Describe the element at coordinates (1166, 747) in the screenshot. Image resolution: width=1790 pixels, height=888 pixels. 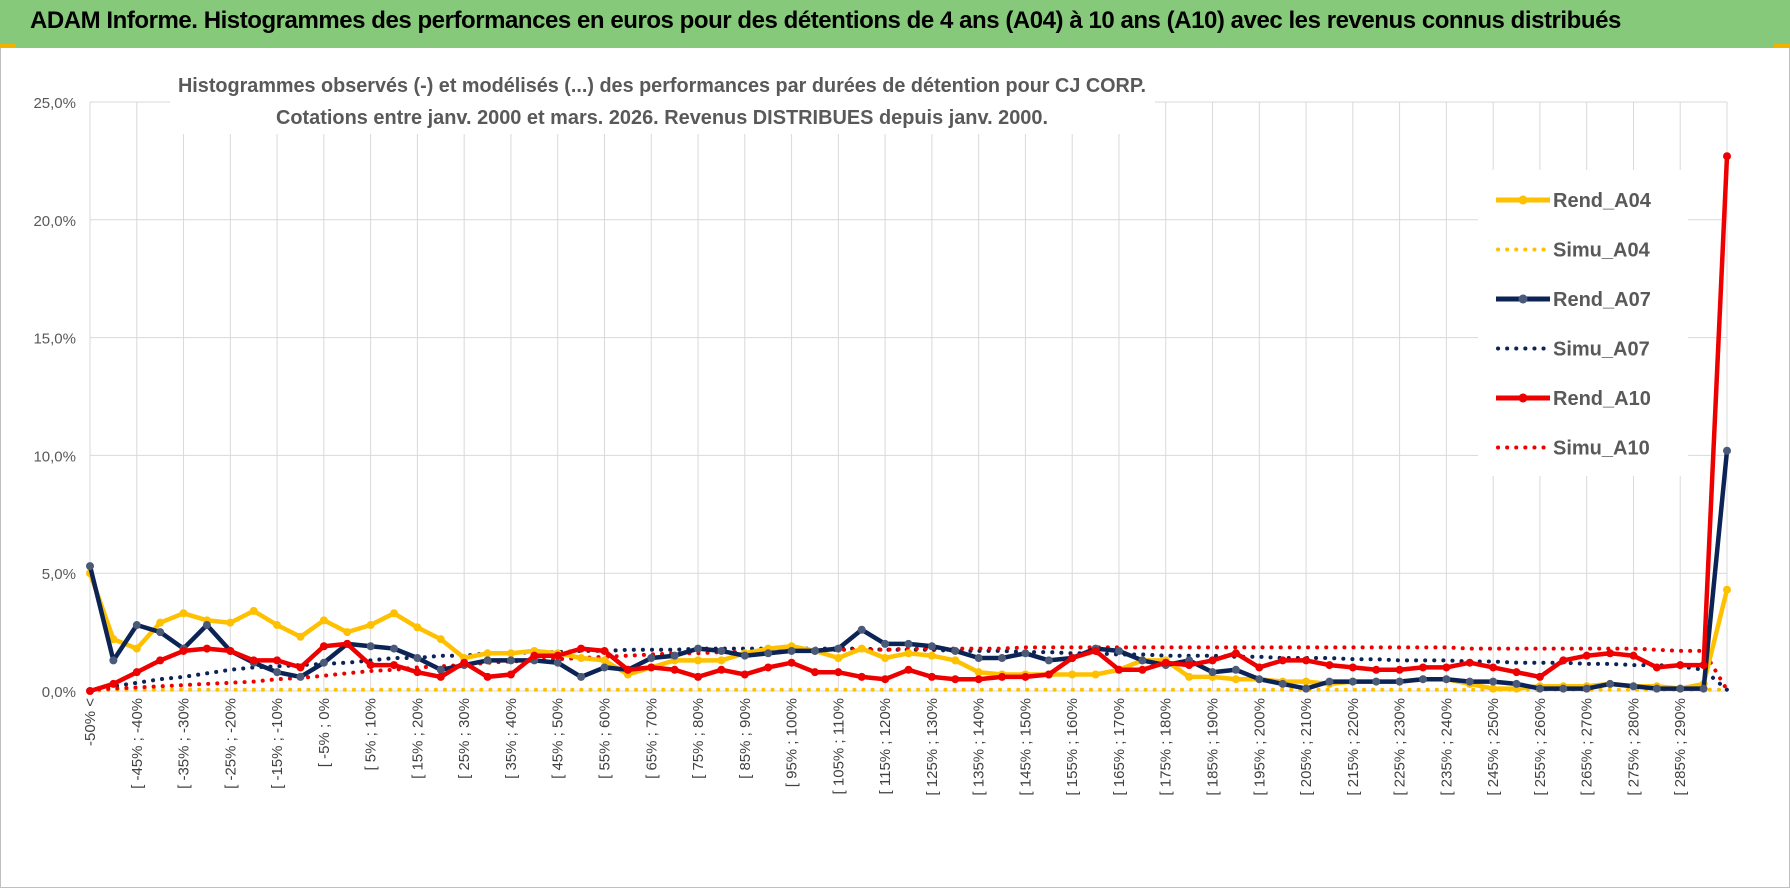
I see `x-tick-label: [ 175% ; 180%` at that location.